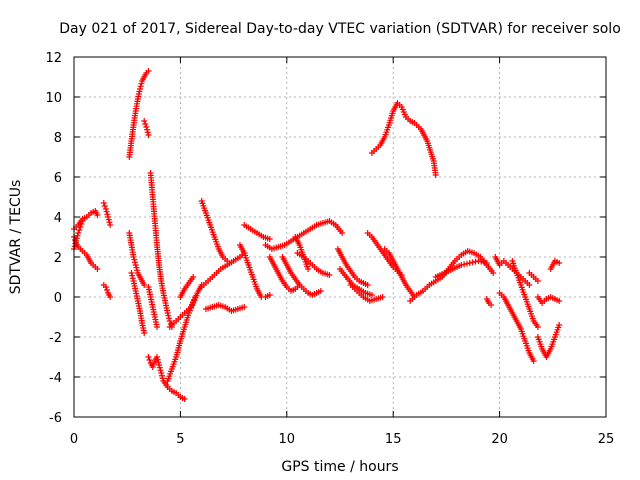  I want to click on x-axis-label: GPS time / hours, so click(339, 467).